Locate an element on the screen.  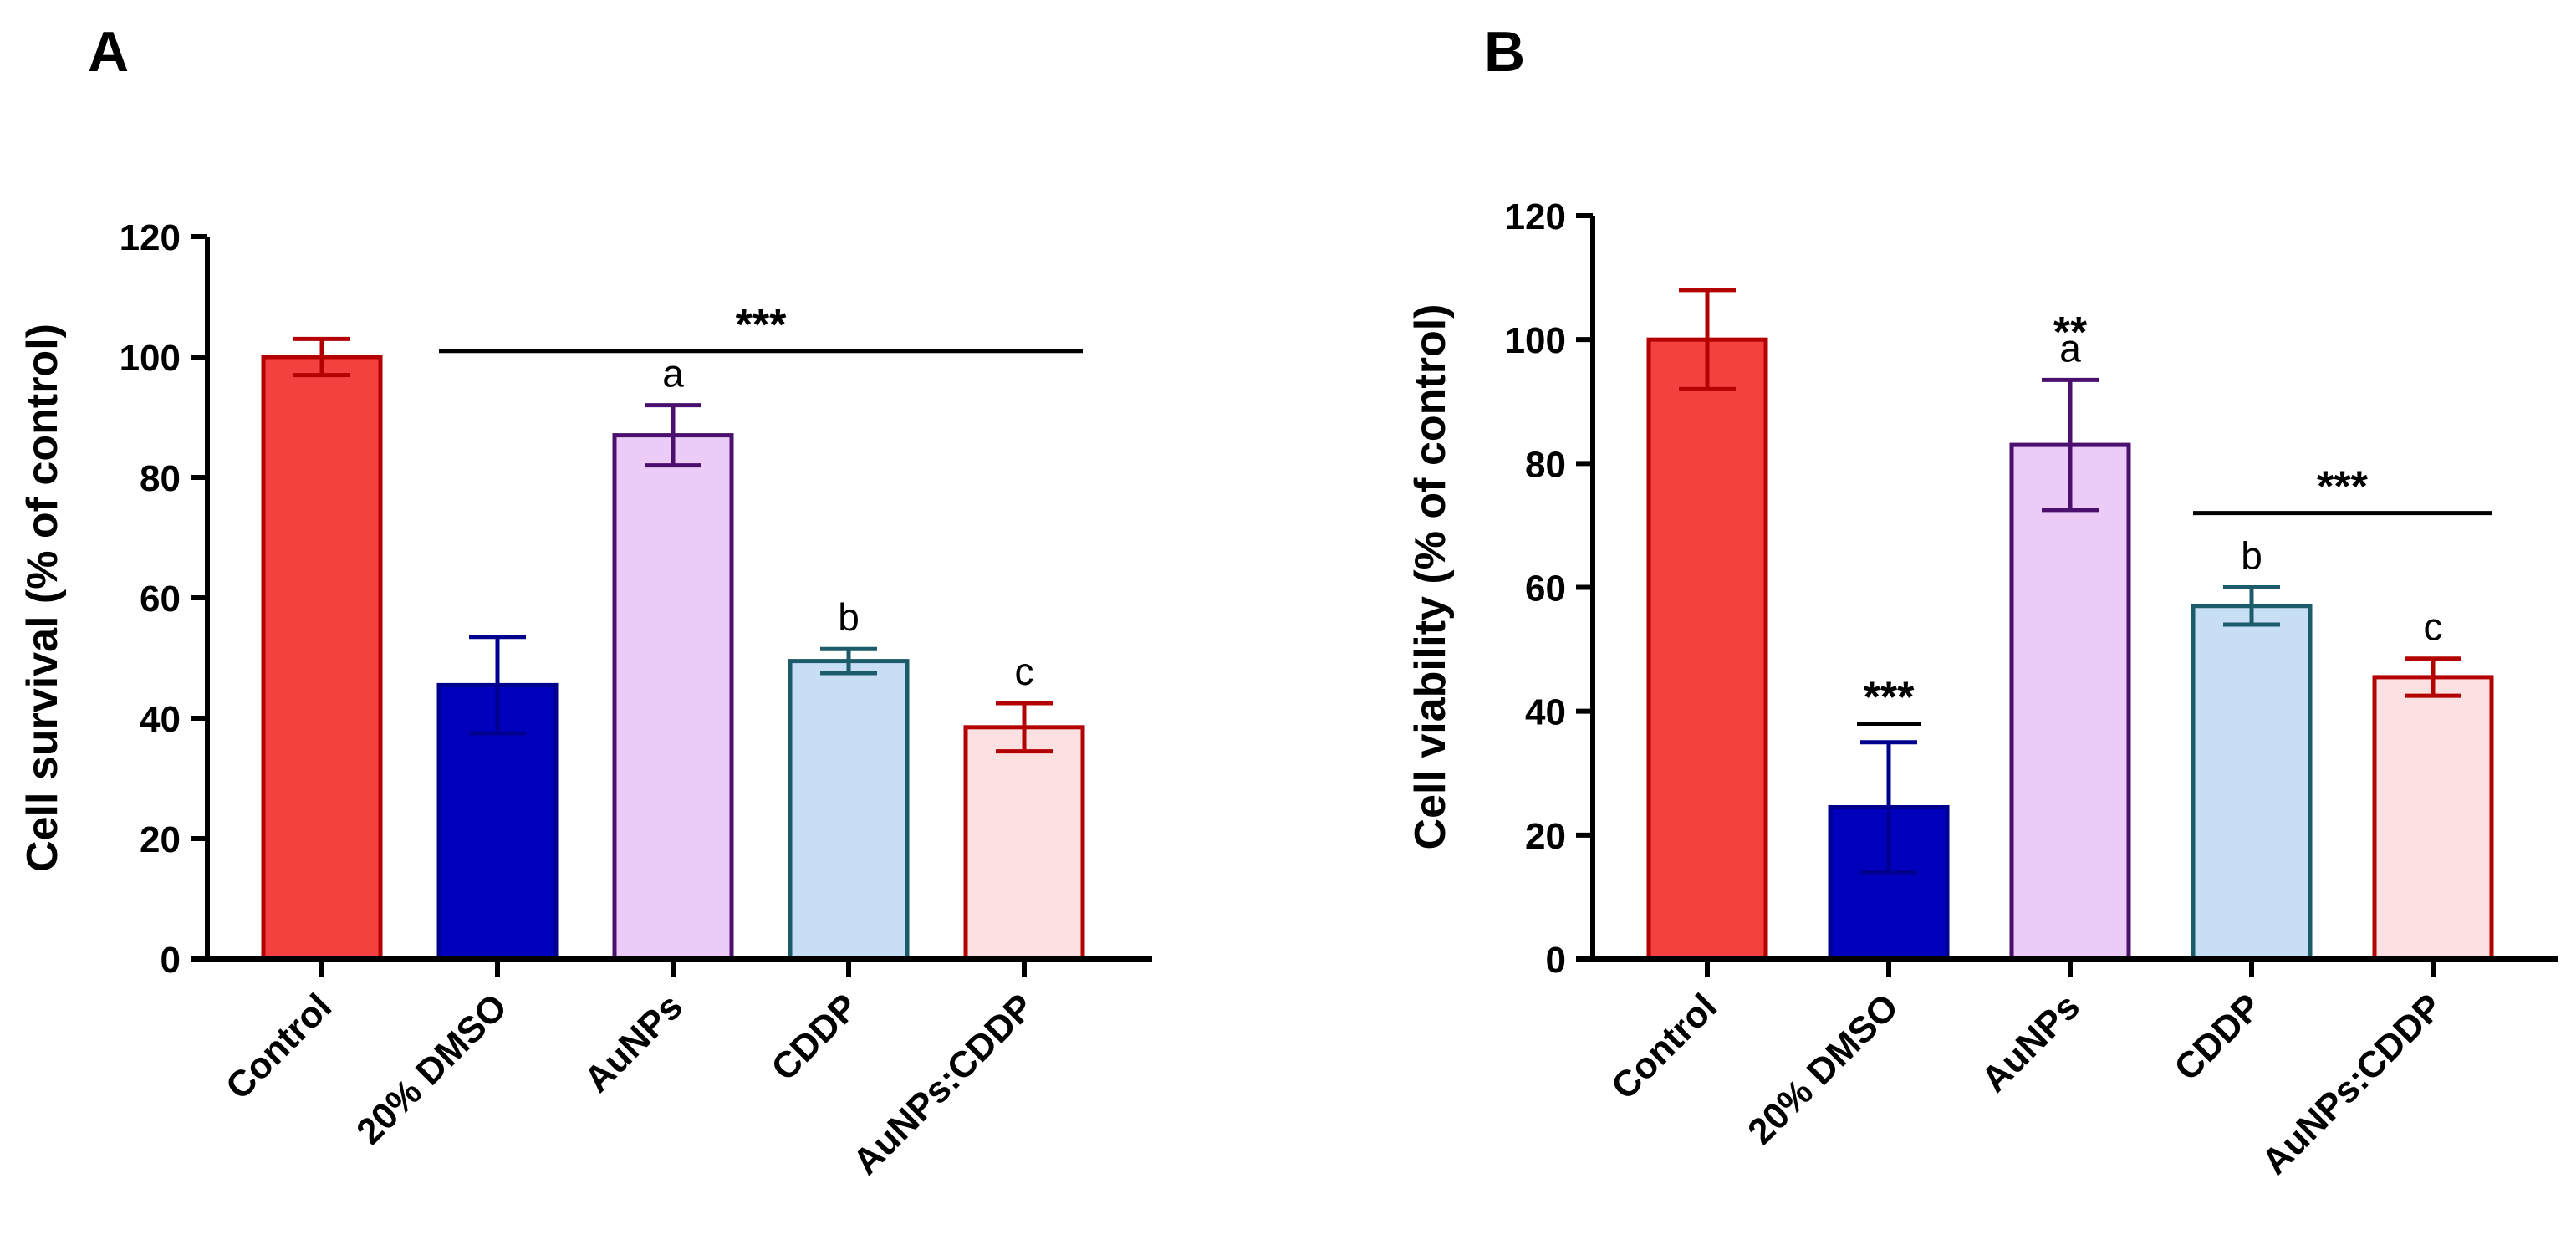
panel-letter-a: A is located at coordinates (109, 52).